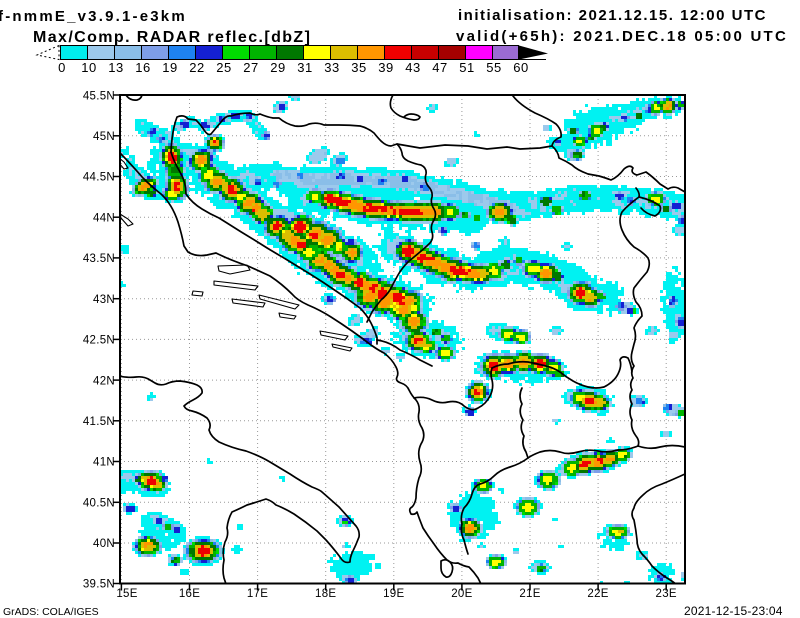  I want to click on svg-text: 45N, so click(104, 137).